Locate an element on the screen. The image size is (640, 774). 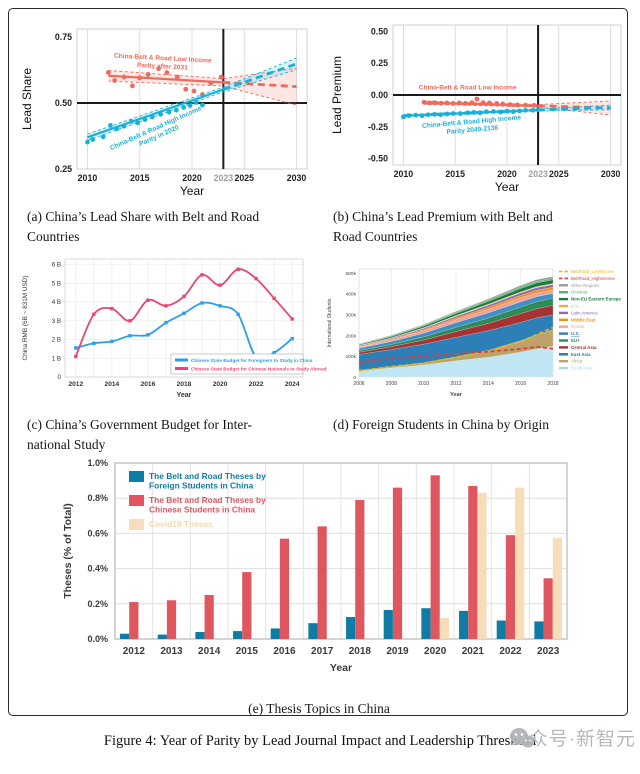
svg-text: 3 B is located at coordinates (56, 321).